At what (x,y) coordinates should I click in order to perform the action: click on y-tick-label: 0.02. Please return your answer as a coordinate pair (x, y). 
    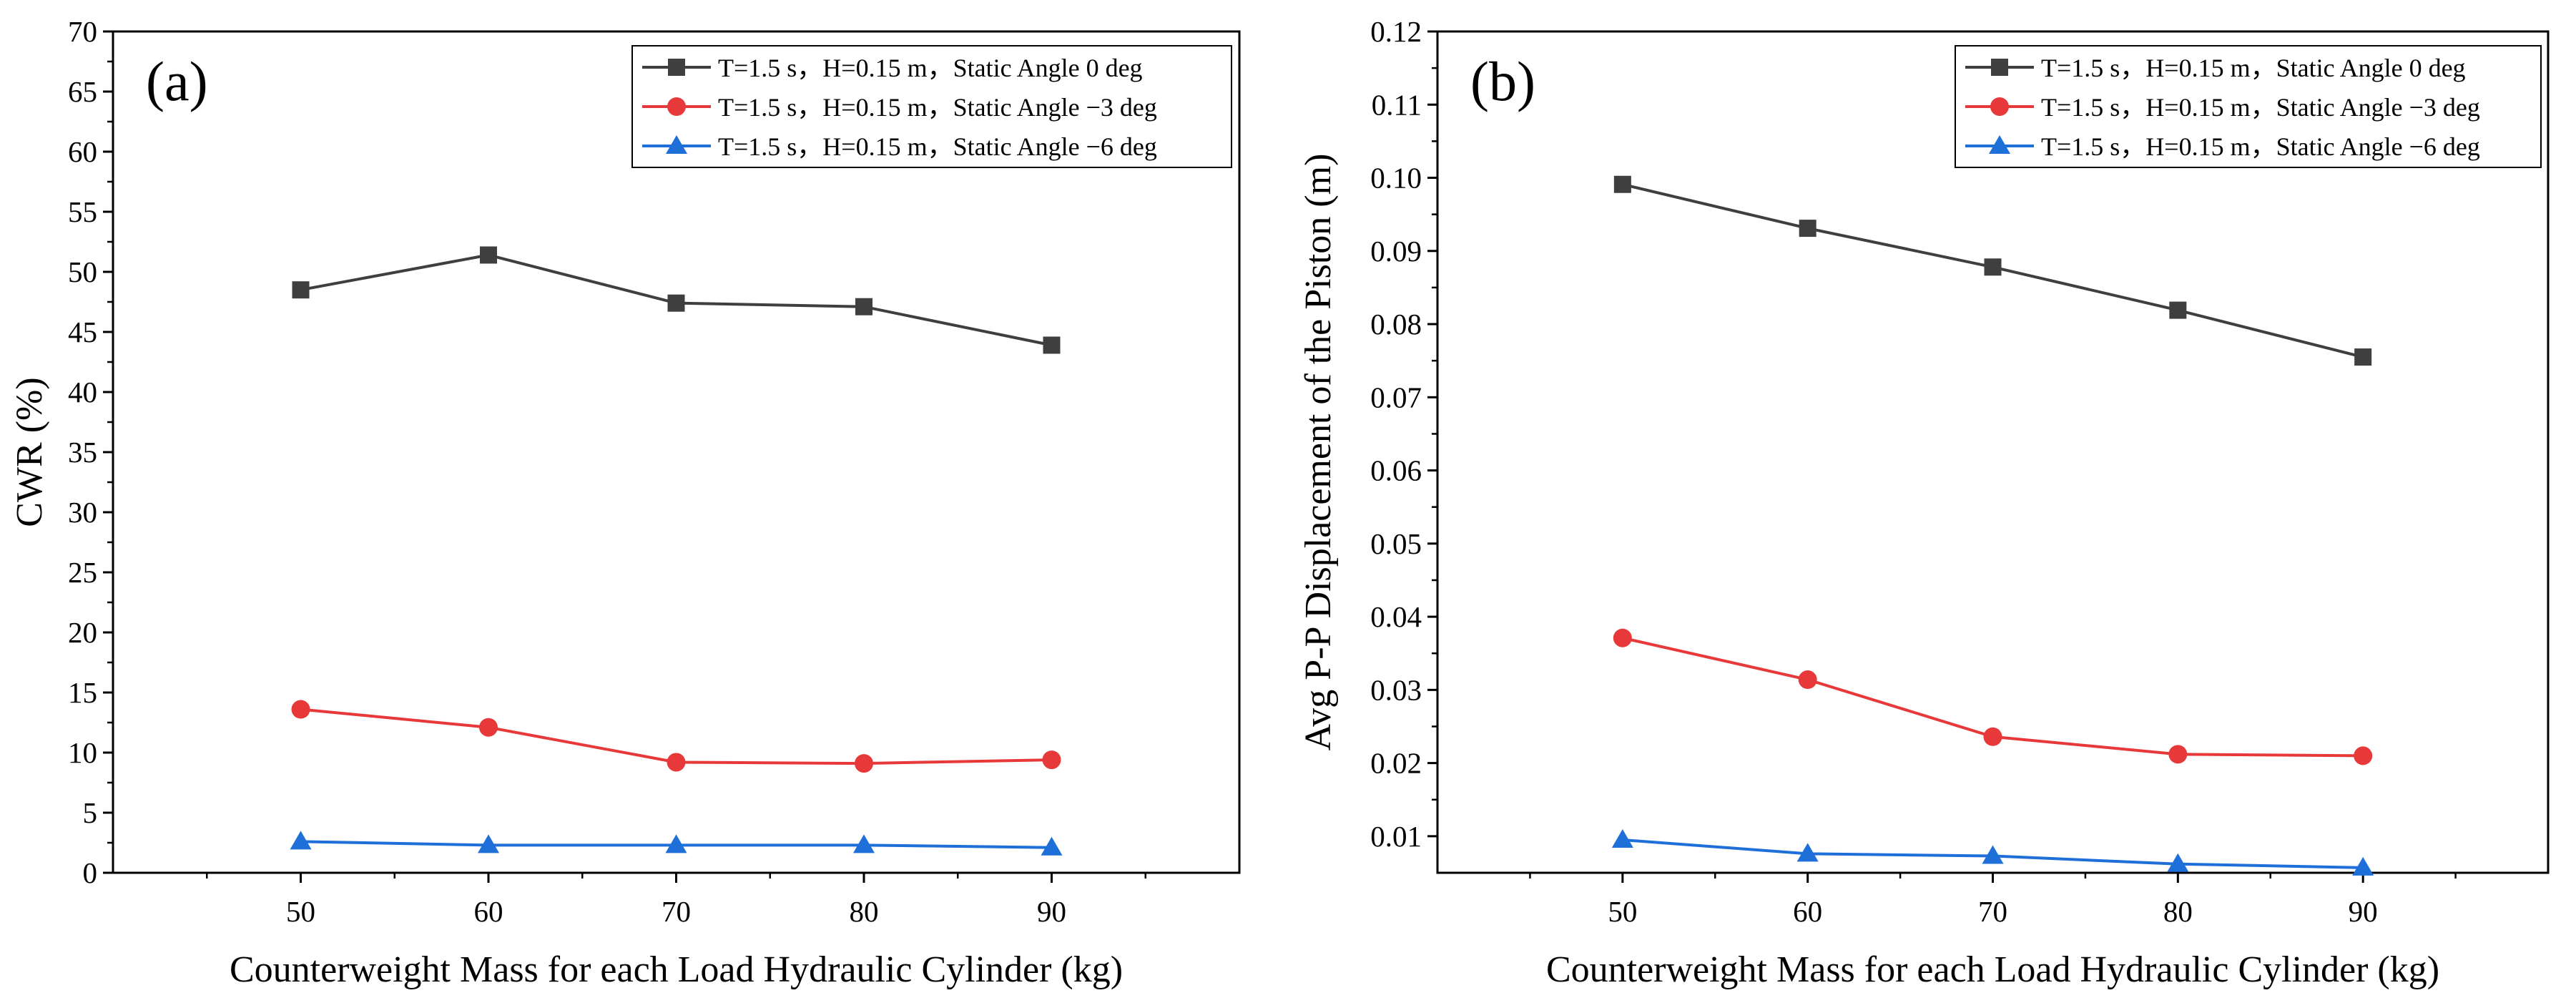
    Looking at the image, I should click on (1396, 763).